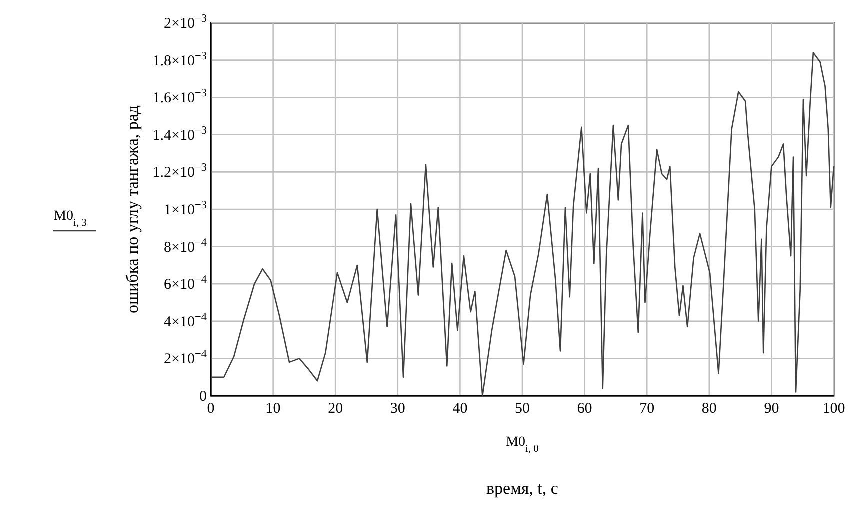 The image size is (857, 514). What do you see at coordinates (522, 488) in the screenshot?
I see `x-axis-title: время, t, с` at bounding box center [522, 488].